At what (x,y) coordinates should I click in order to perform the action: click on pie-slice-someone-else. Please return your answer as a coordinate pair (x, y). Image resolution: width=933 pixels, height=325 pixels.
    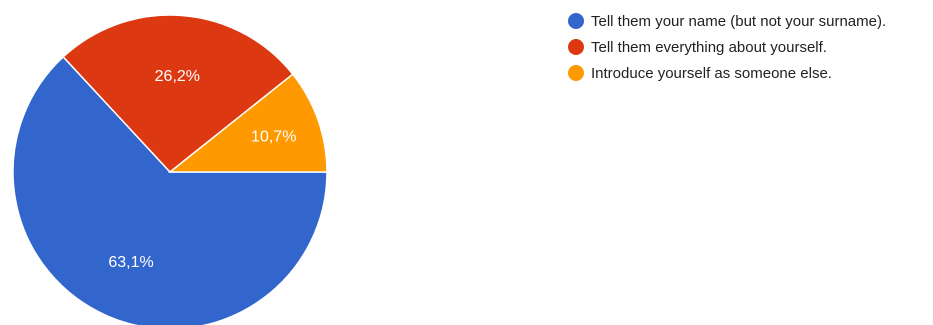
    Looking at the image, I should click on (247, 123).